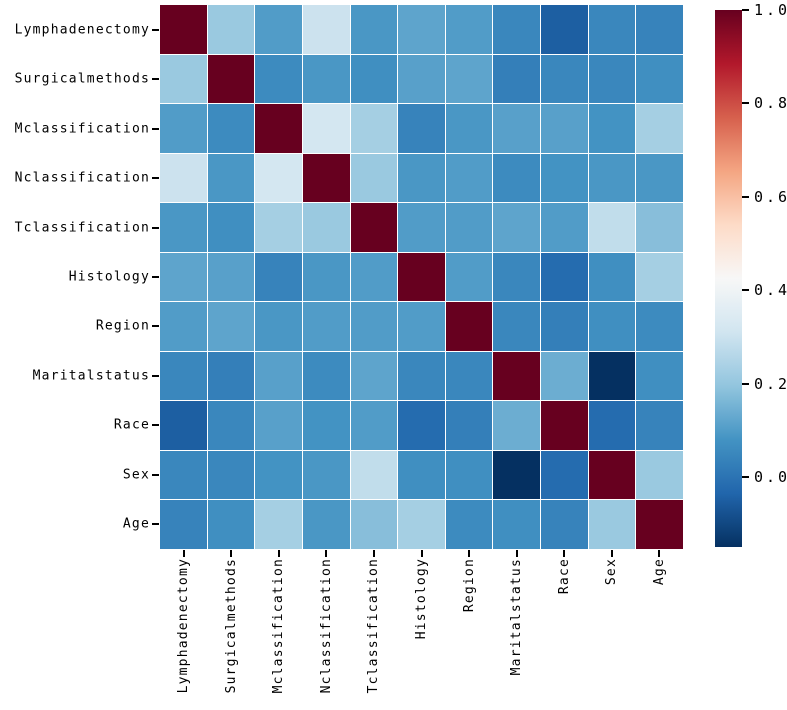 This screenshot has height=710, width=787. I want to click on colorbar-ticks: 1.0 0.8 0.6 0.4 0.2 0.0, so click(764, 355).